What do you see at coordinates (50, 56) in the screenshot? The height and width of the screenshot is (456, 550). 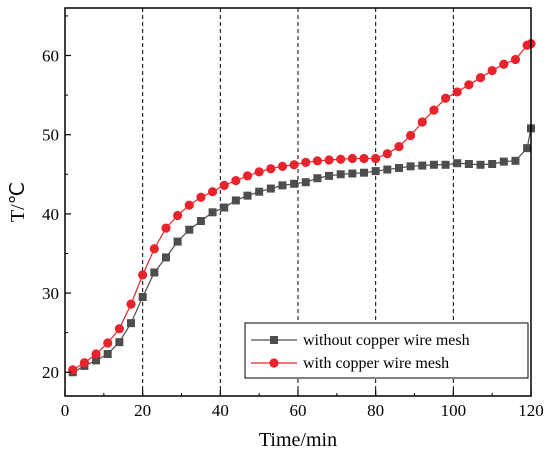 I see `y-tick-label: 60` at bounding box center [50, 56].